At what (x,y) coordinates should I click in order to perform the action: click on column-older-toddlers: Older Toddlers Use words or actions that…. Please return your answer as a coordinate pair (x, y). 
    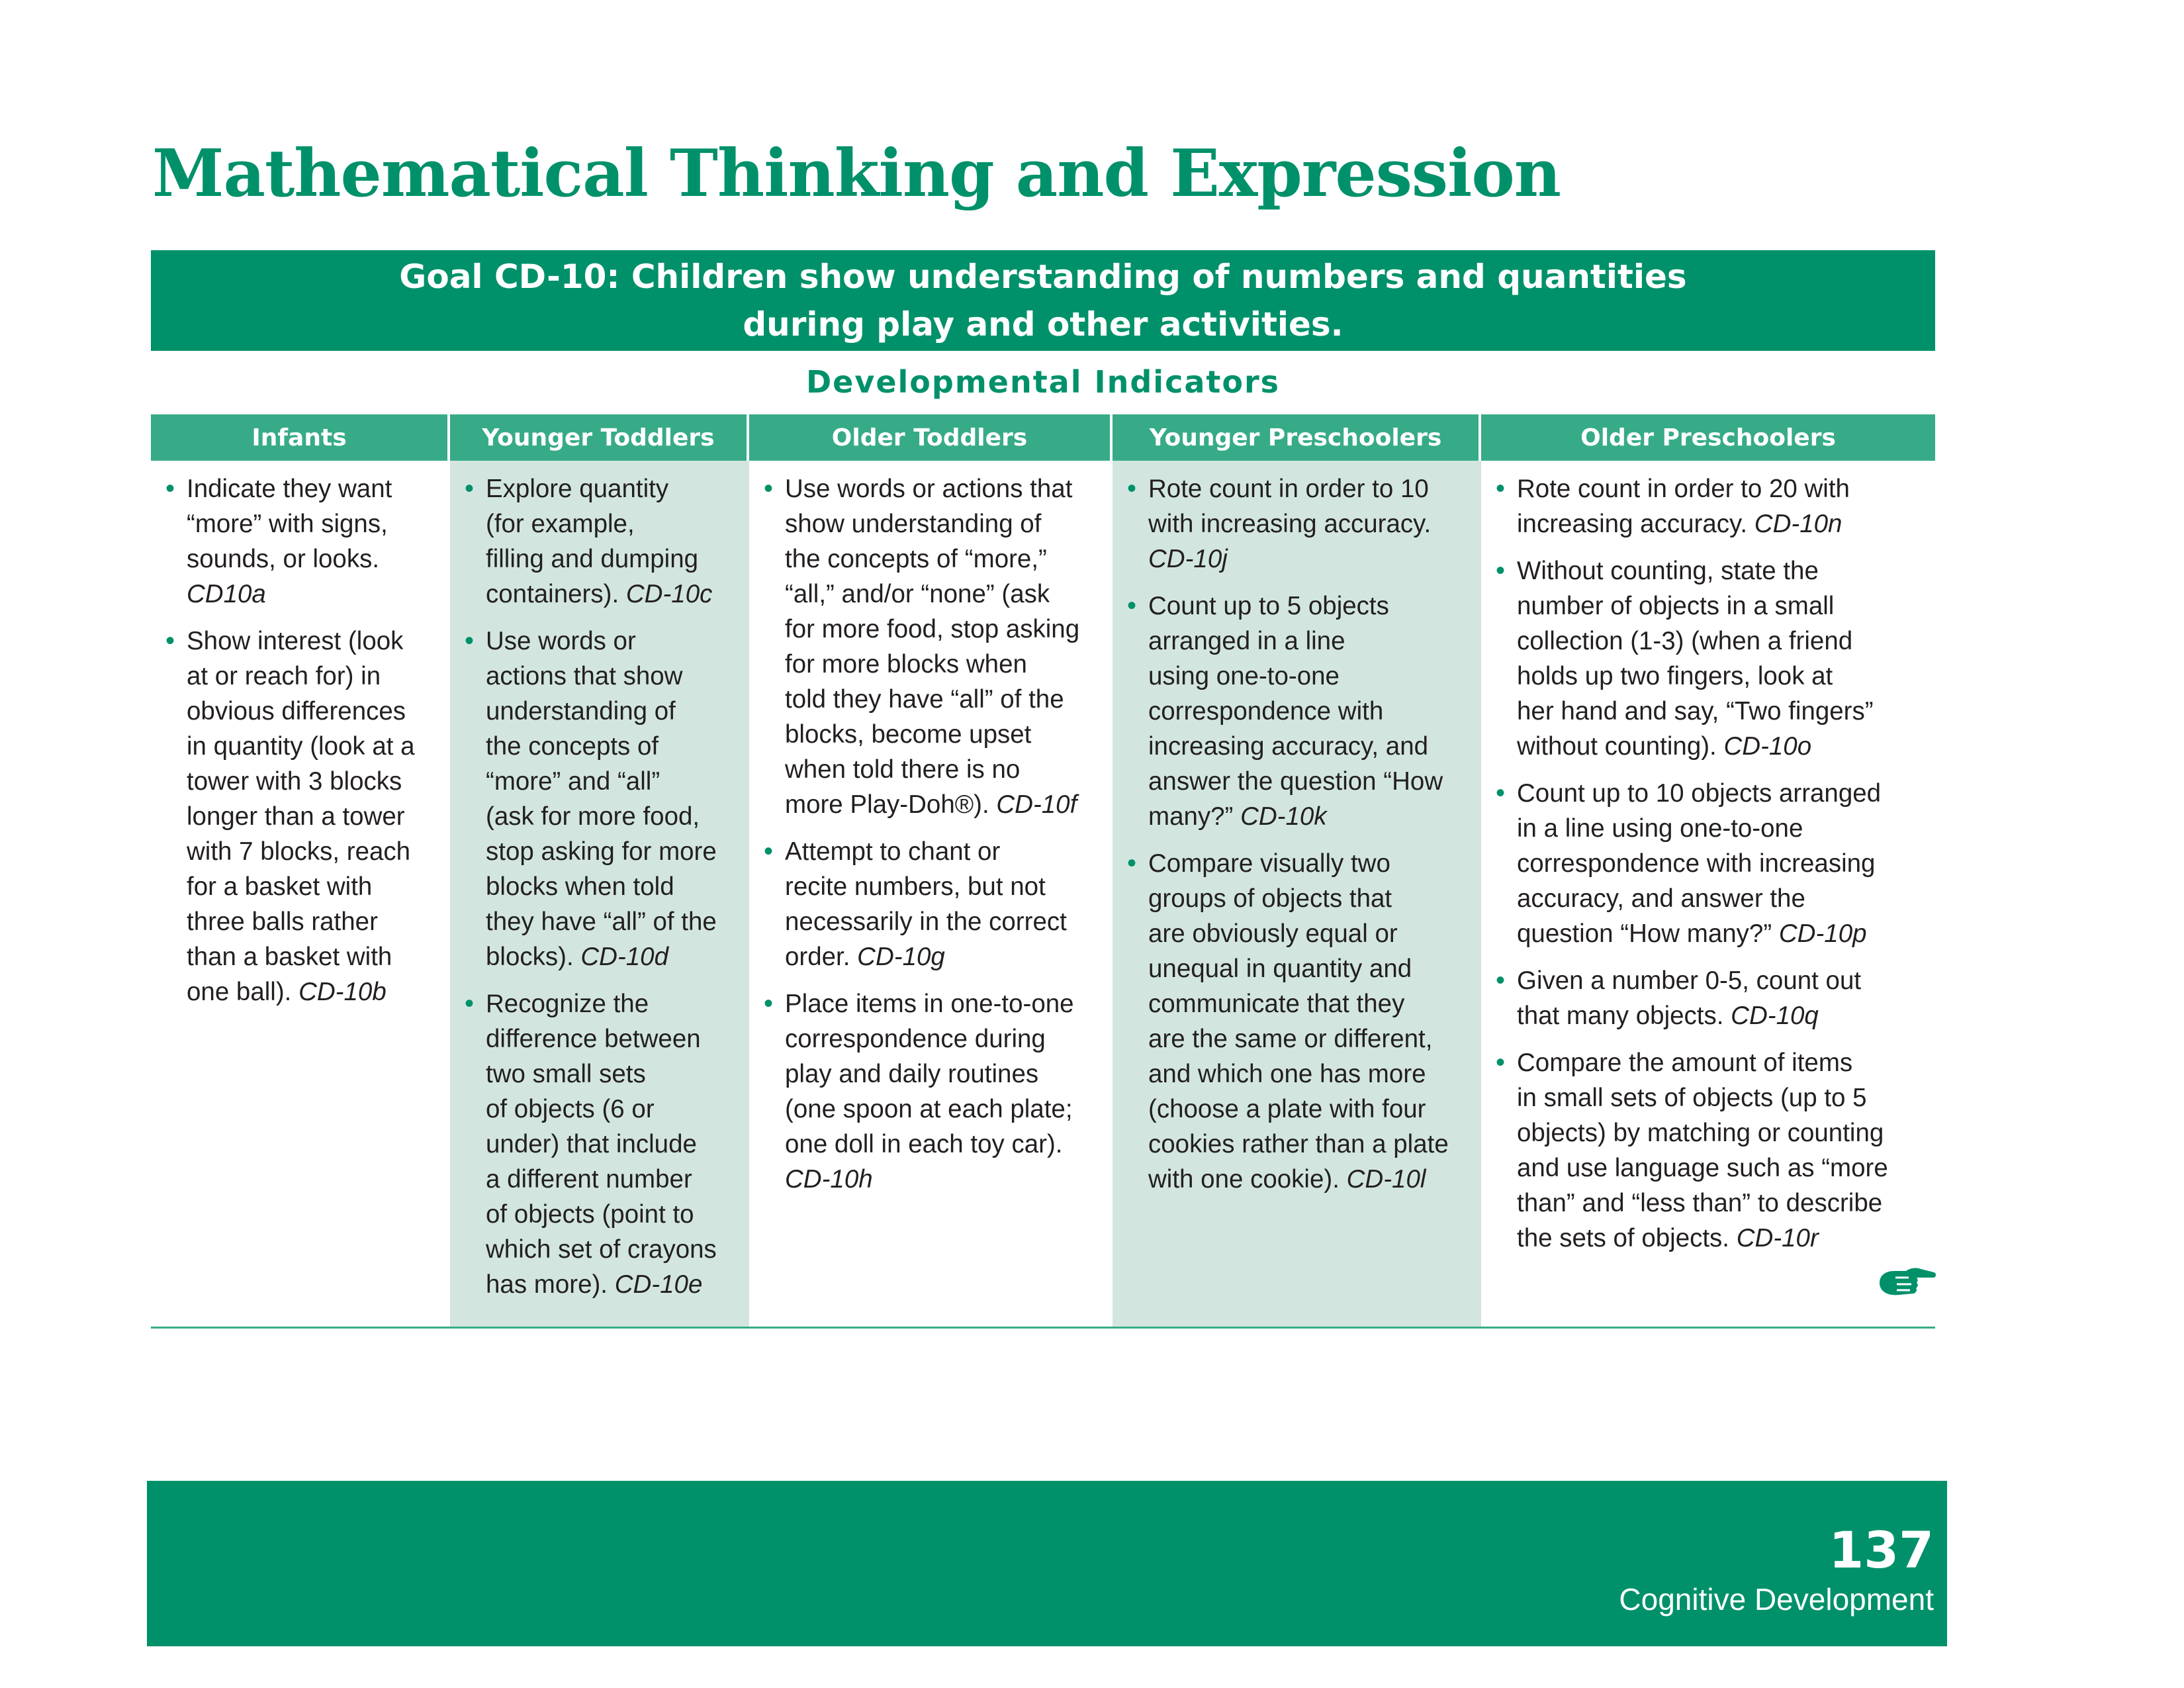
    Looking at the image, I should click on (931, 871).